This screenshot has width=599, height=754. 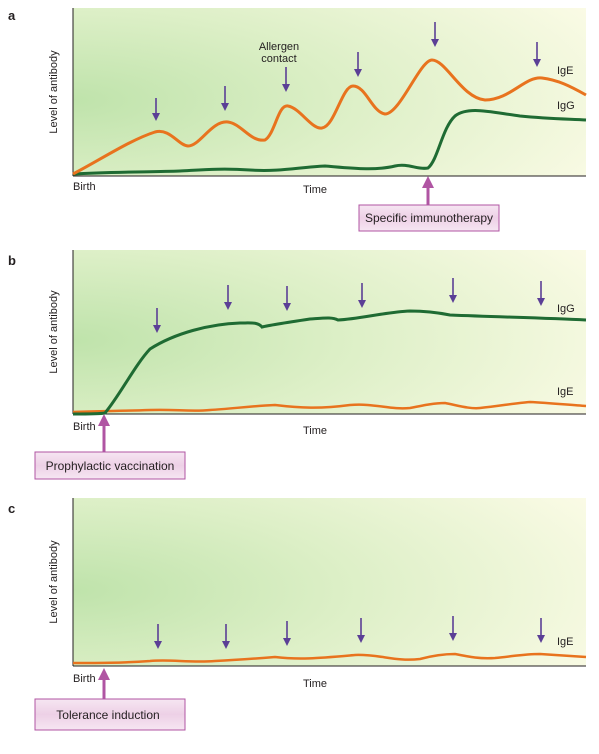 I want to click on allergen-contact-label-line1: Allergen, so click(x=279, y=47).